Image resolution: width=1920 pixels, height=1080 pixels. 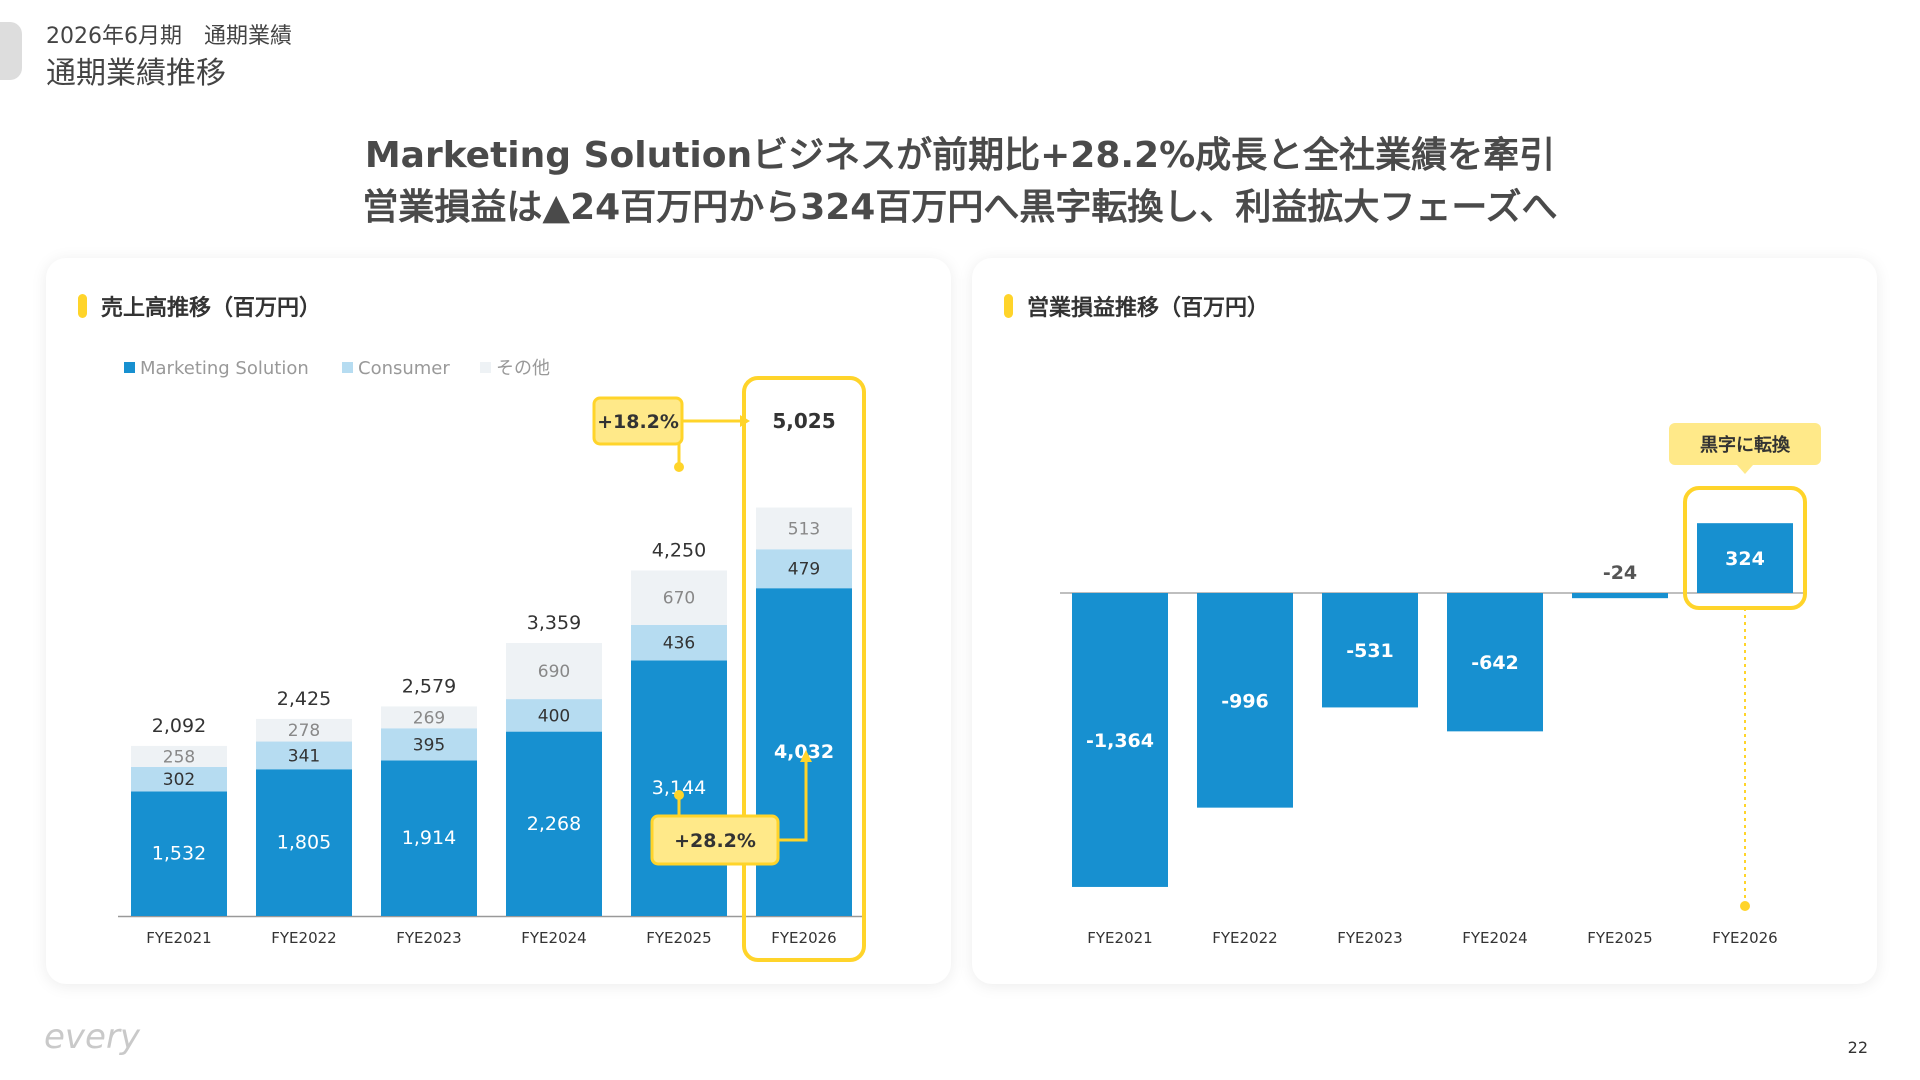 What do you see at coordinates (199, 306) in the screenshot?
I see `revenue-chart-heading: 売上高推移（百万円）` at bounding box center [199, 306].